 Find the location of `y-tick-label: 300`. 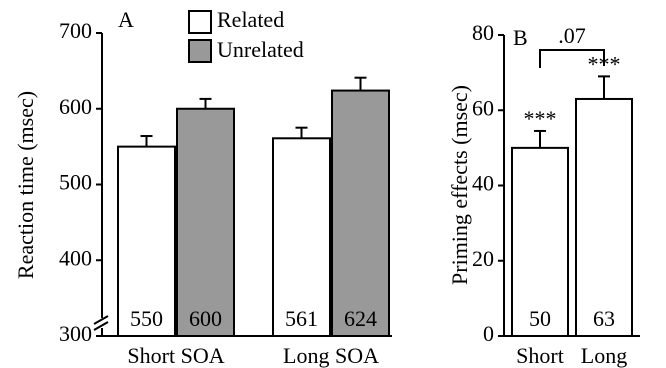

y-tick-label: 300 is located at coordinates (75, 333).